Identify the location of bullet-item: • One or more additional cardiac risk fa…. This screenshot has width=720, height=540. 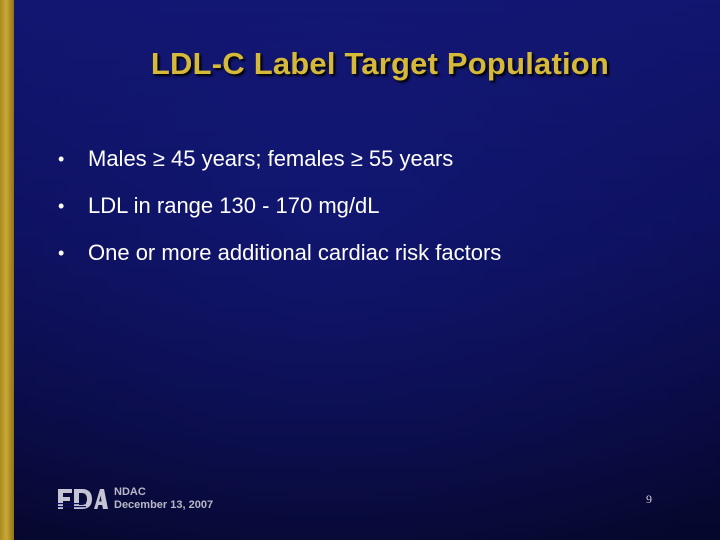
(279, 259).